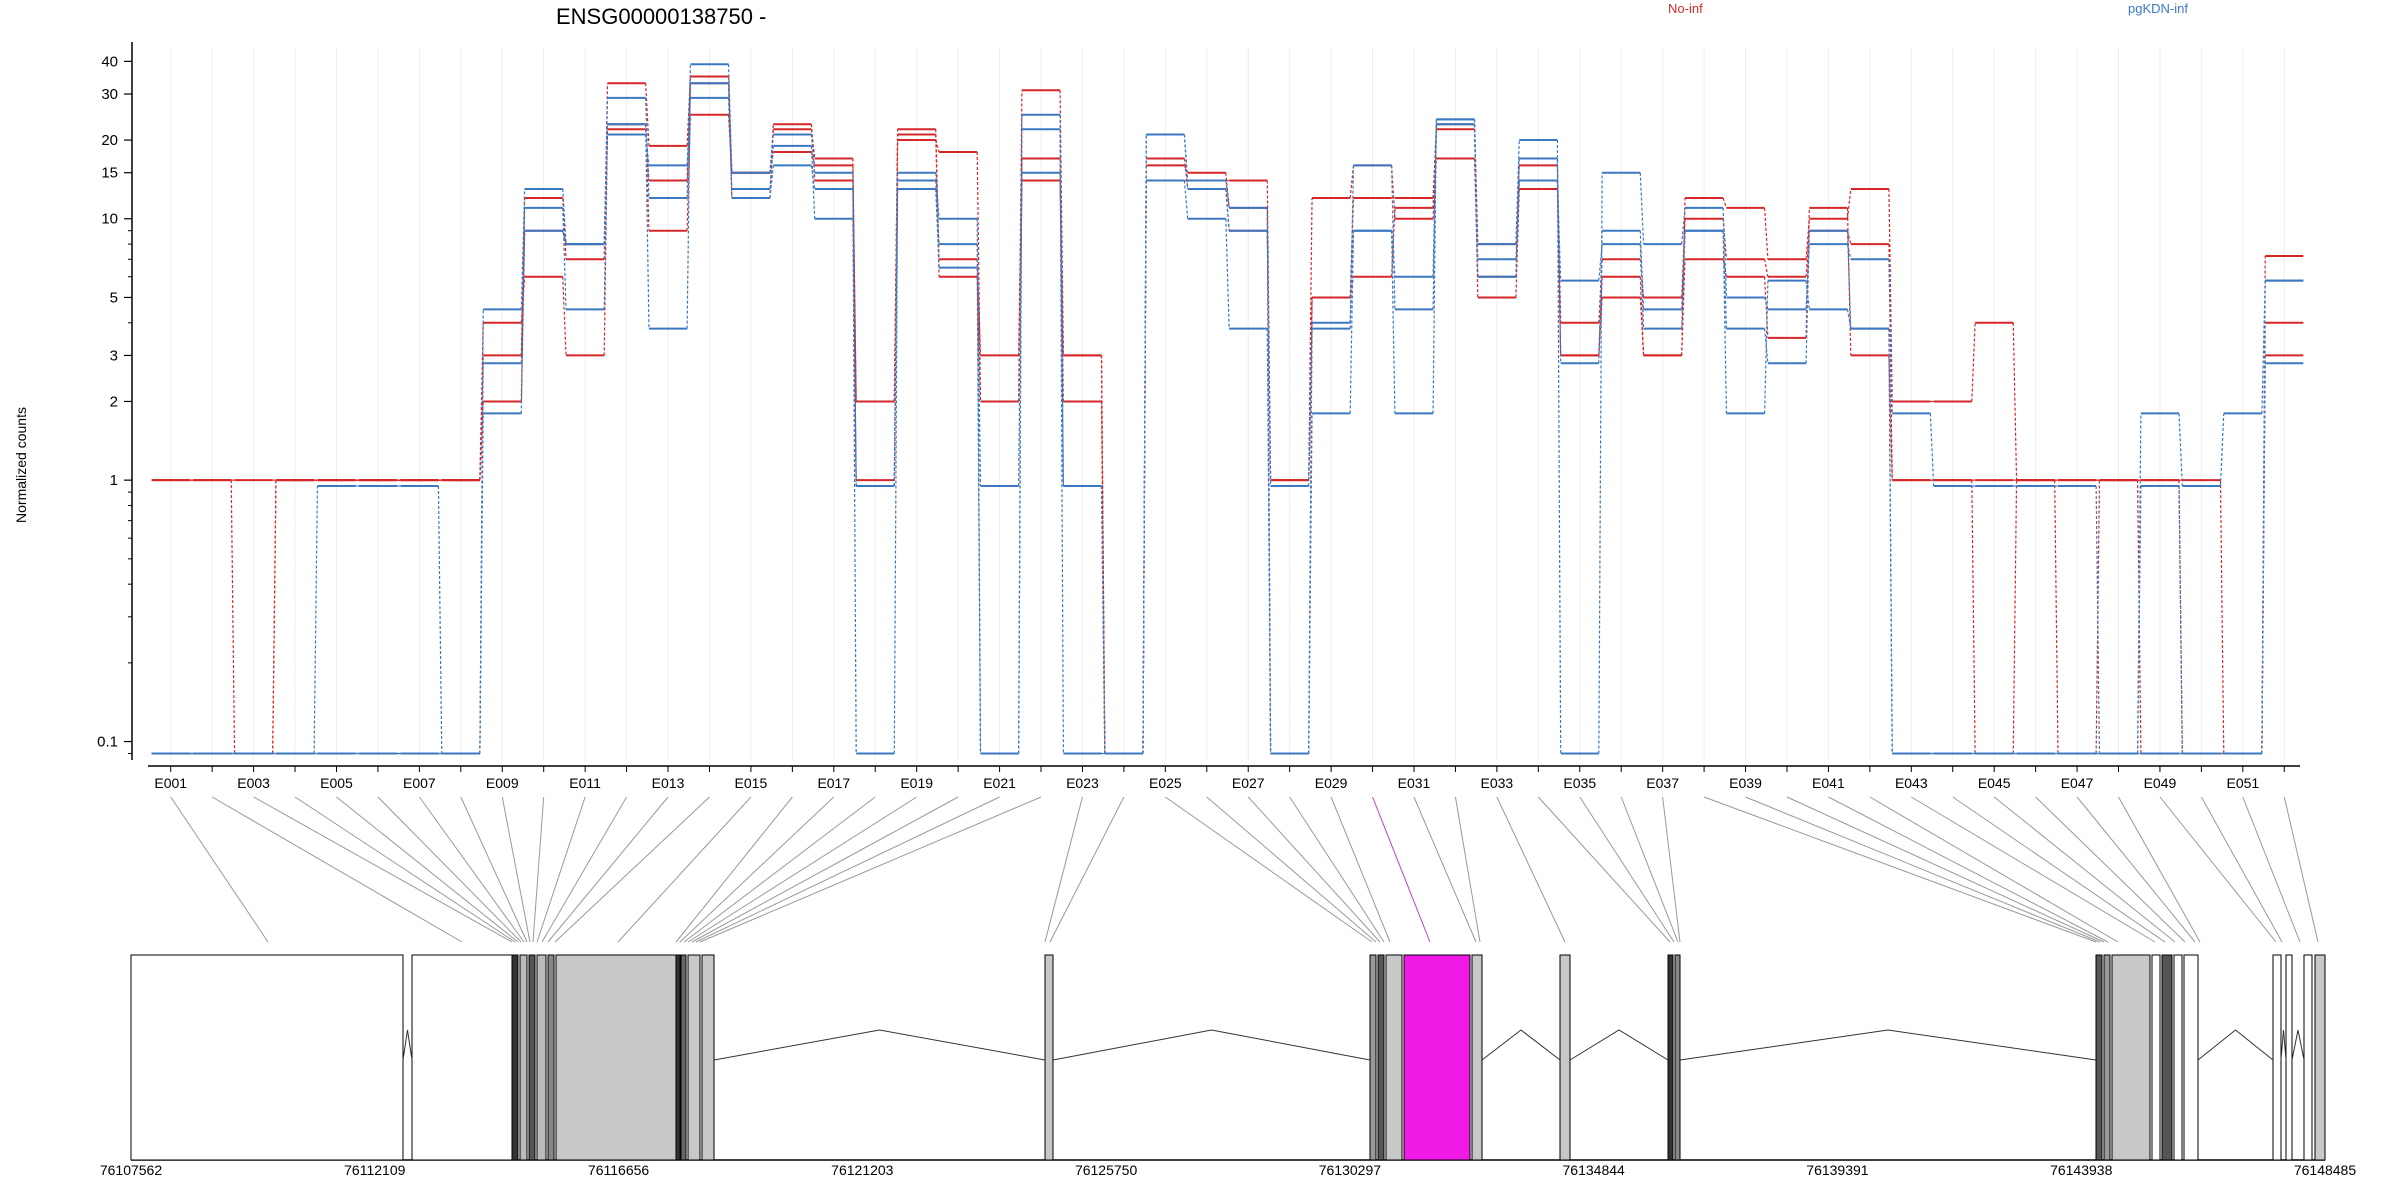 The height and width of the screenshot is (1200, 2400). What do you see at coordinates (862, 1170) in the screenshot?
I see `coordinate-label: 76121203` at bounding box center [862, 1170].